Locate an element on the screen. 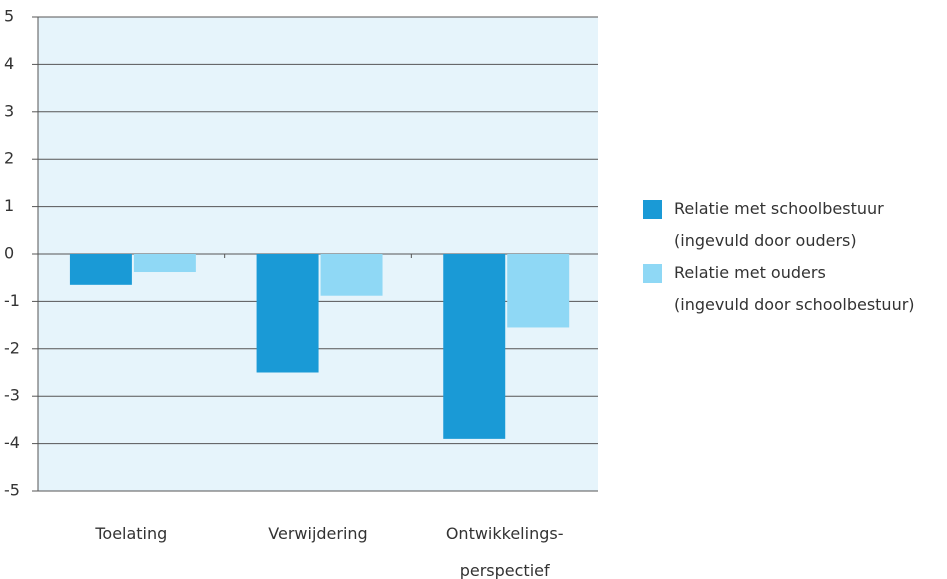 Image resolution: width=947 pixels, height=579 pixels. y-tick-label: -3 is located at coordinates (12, 395).